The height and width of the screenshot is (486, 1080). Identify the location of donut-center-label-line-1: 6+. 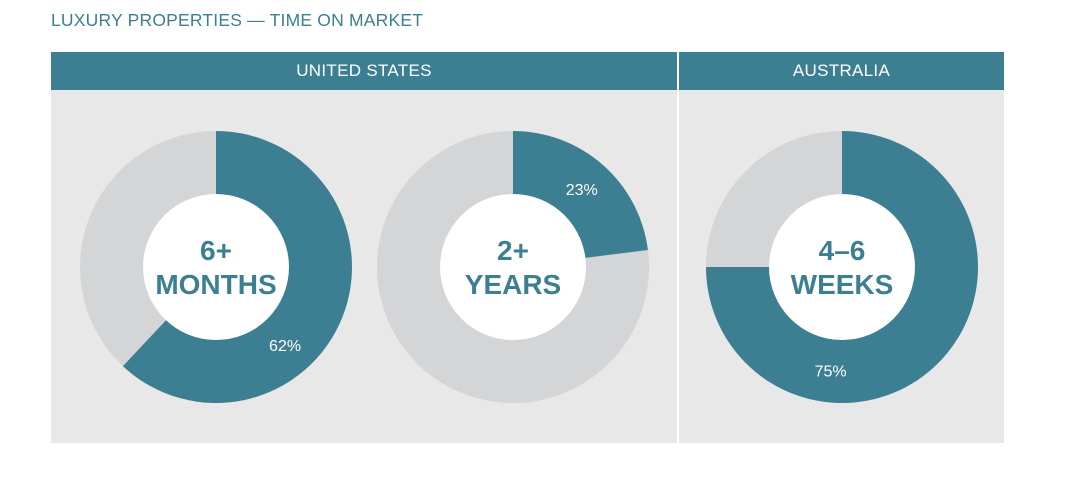
(216, 250).